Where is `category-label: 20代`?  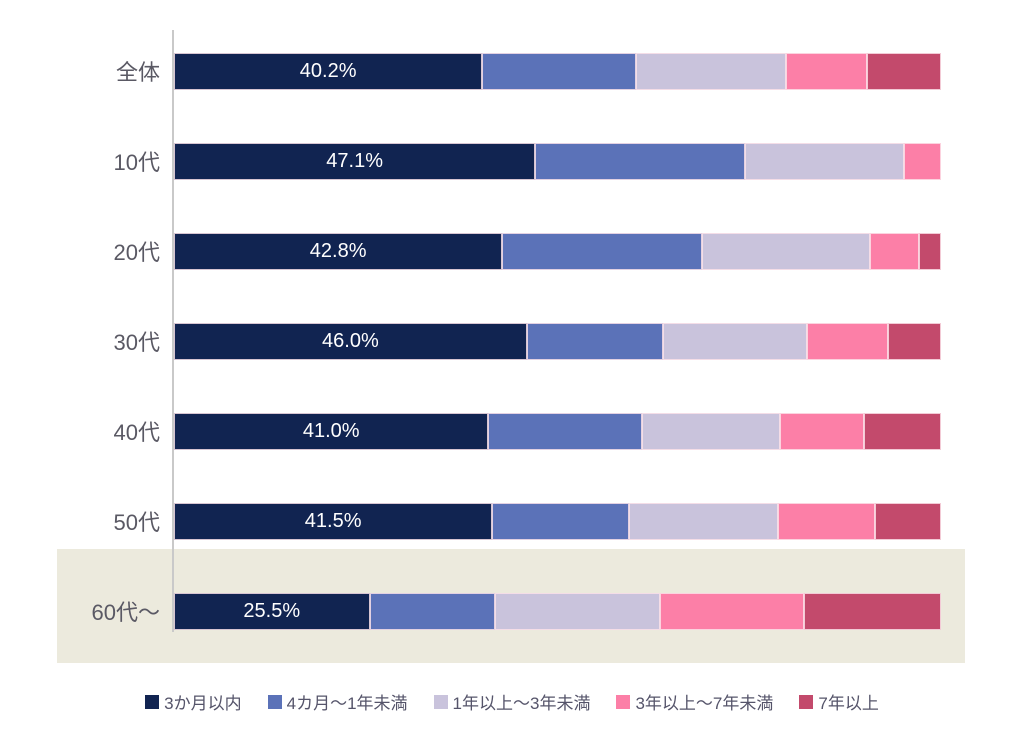 category-label: 20代 is located at coordinates (136, 252).